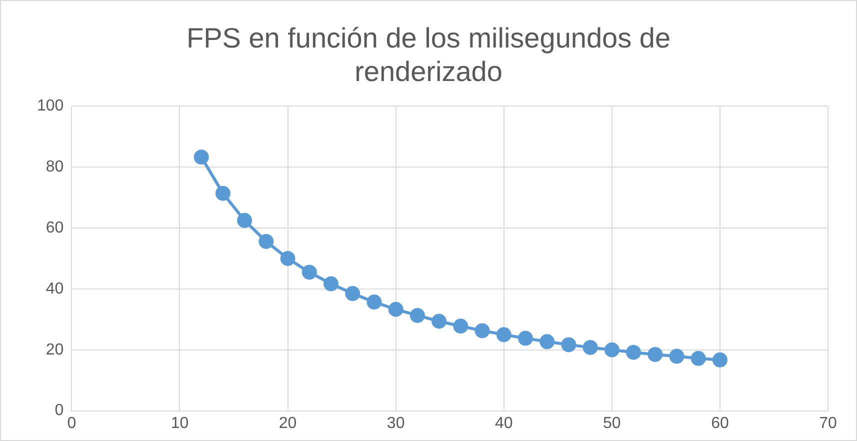 Image resolution: width=857 pixels, height=441 pixels. What do you see at coordinates (179, 423) in the screenshot?
I see `x-tick-label: 10` at bounding box center [179, 423].